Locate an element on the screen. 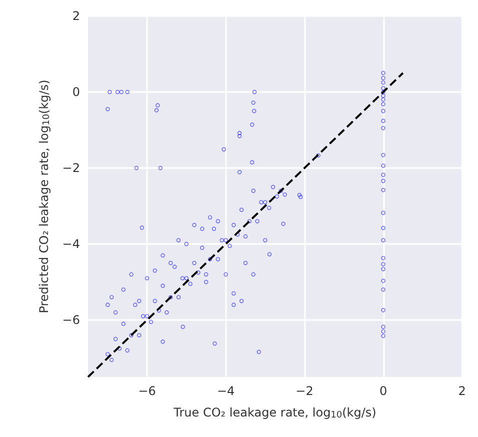 Image resolution: width=478 pixels, height=437 pixels. y-tick-label: −4 is located at coordinates (71, 244).